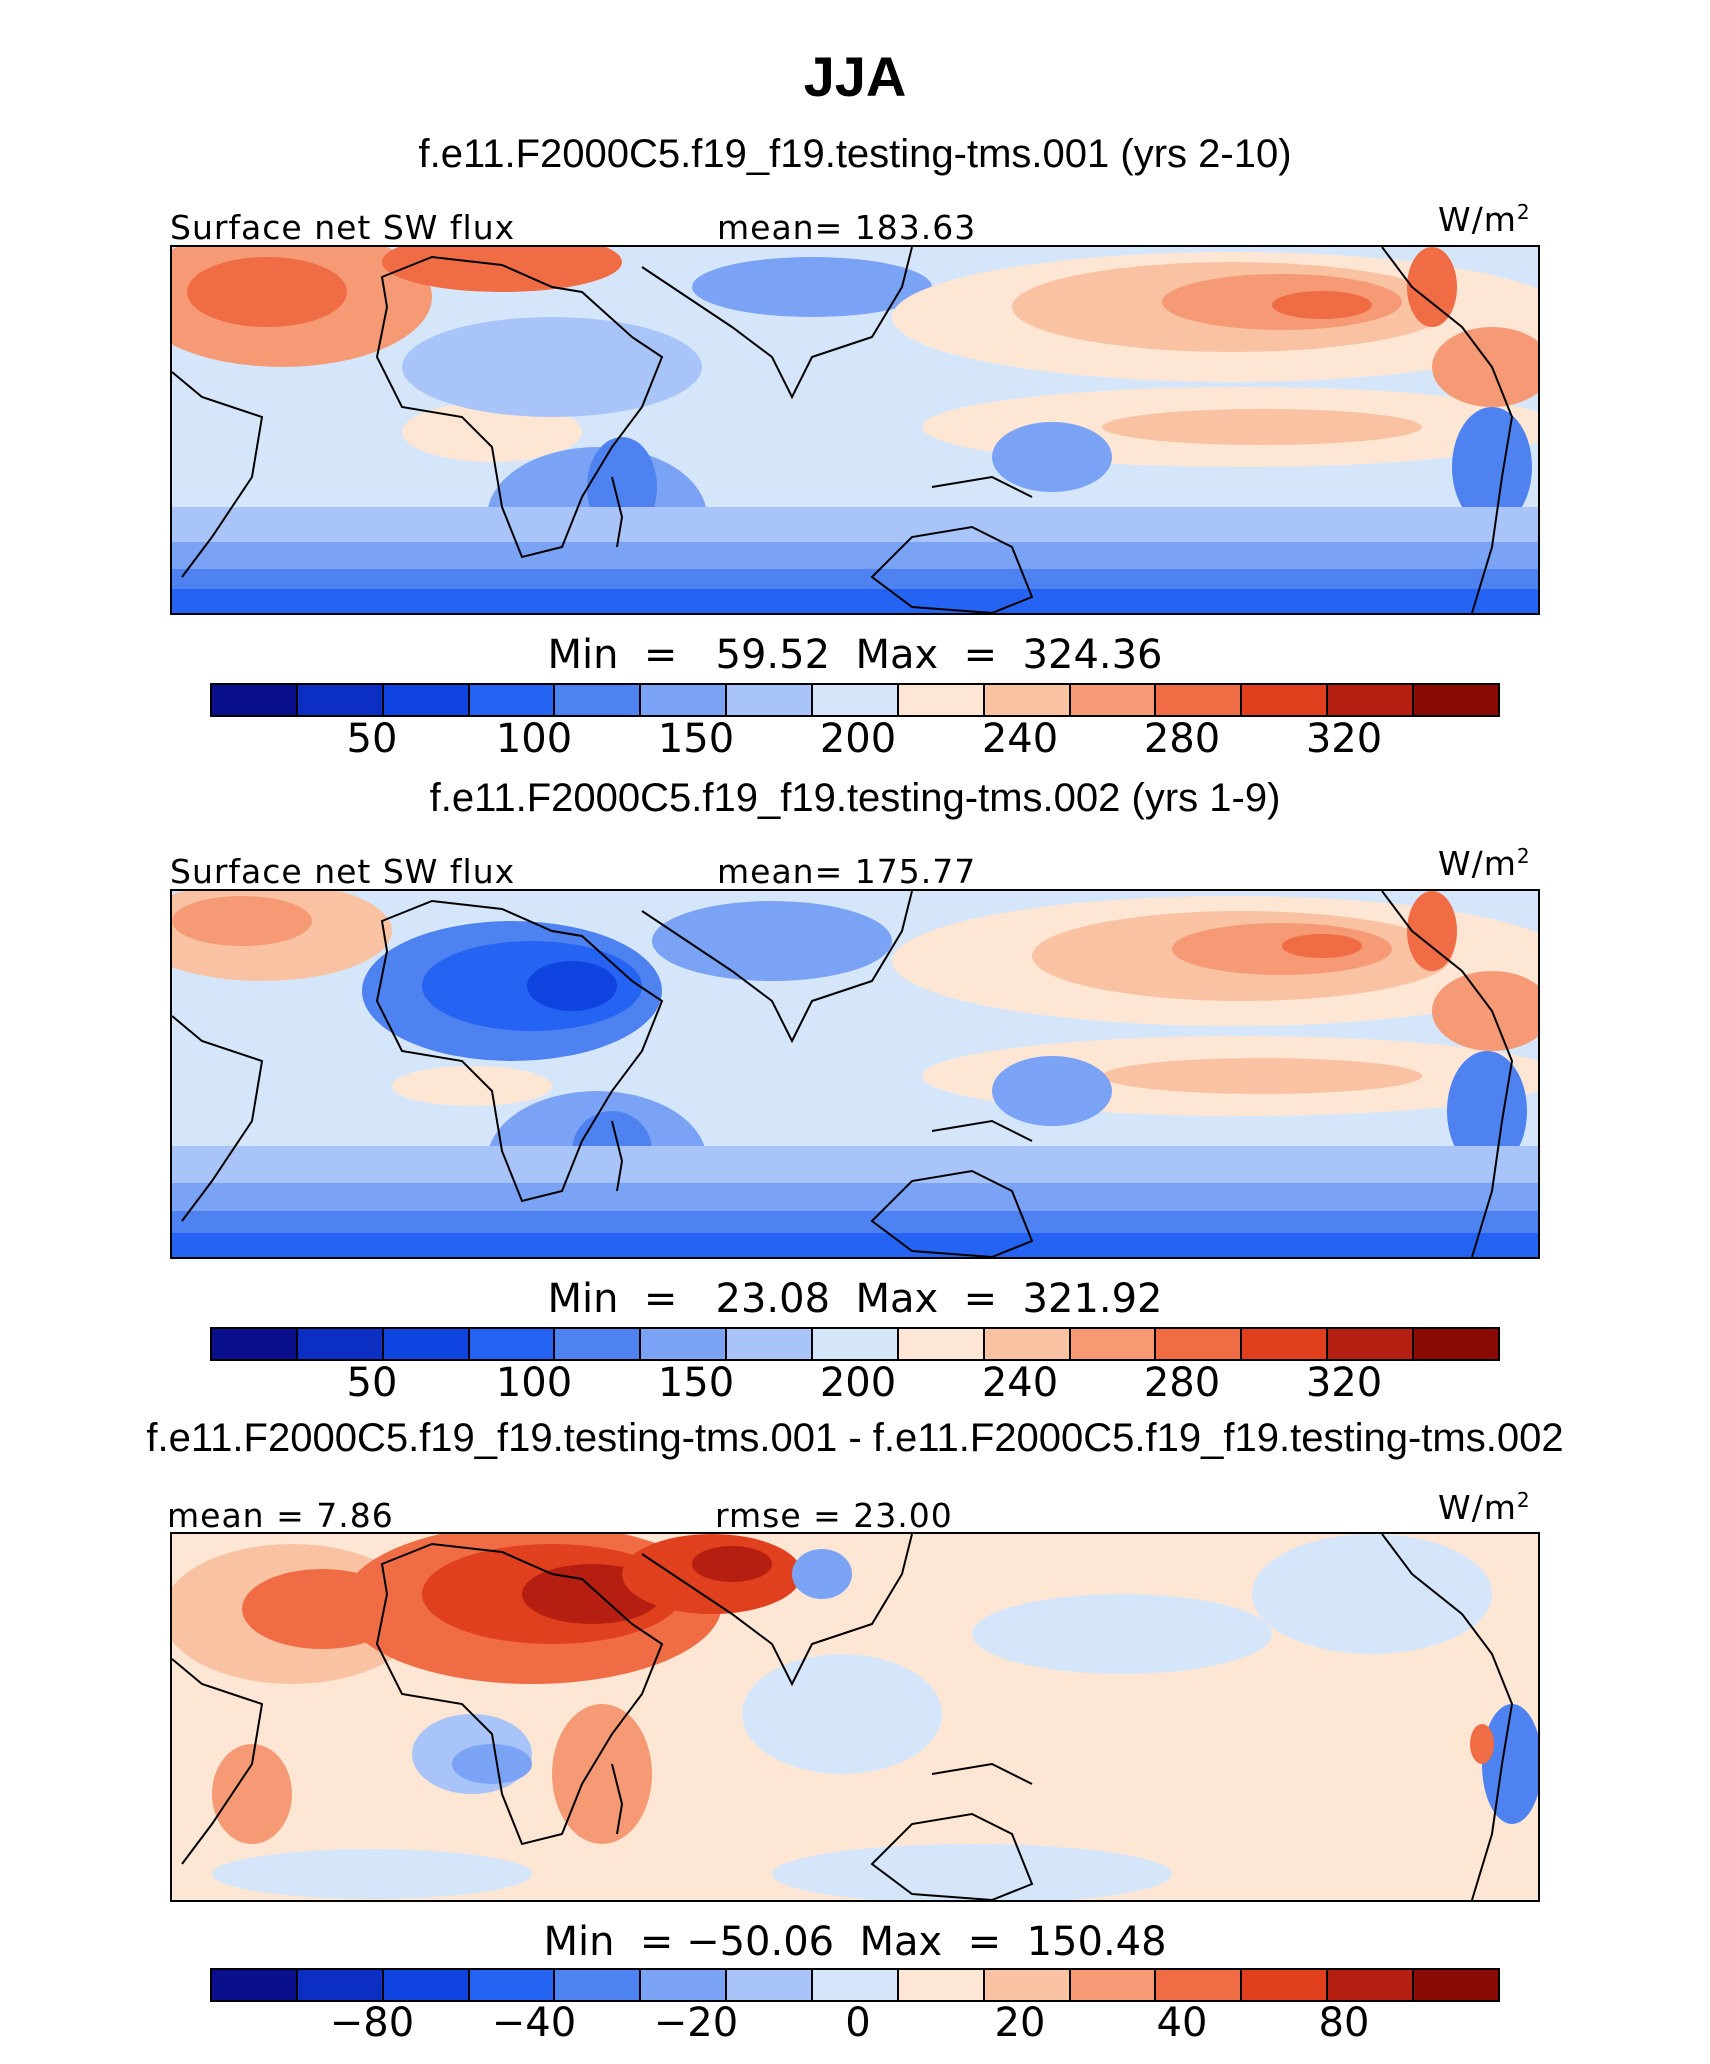  I want to click on panel3-tick: −40, so click(534, 2023).